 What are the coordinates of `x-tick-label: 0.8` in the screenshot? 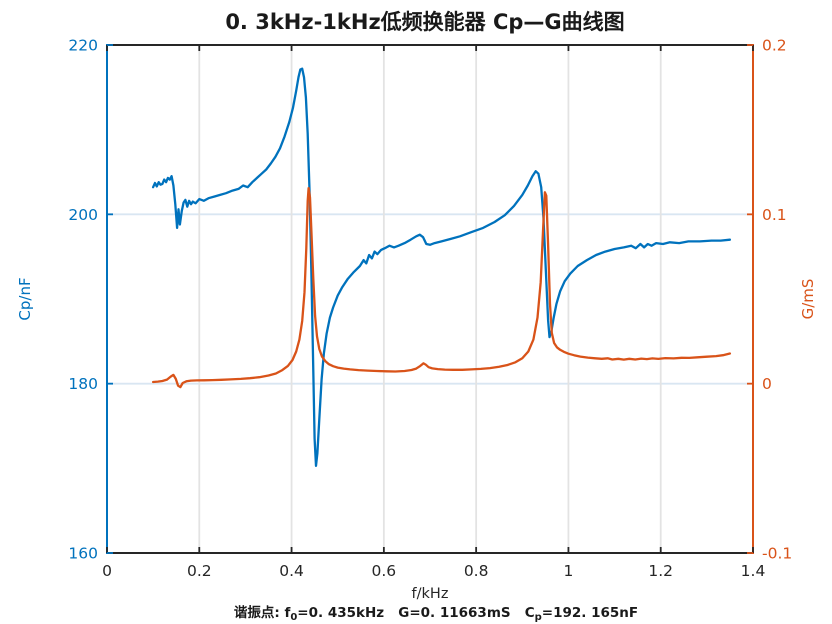 It's located at (476, 571).